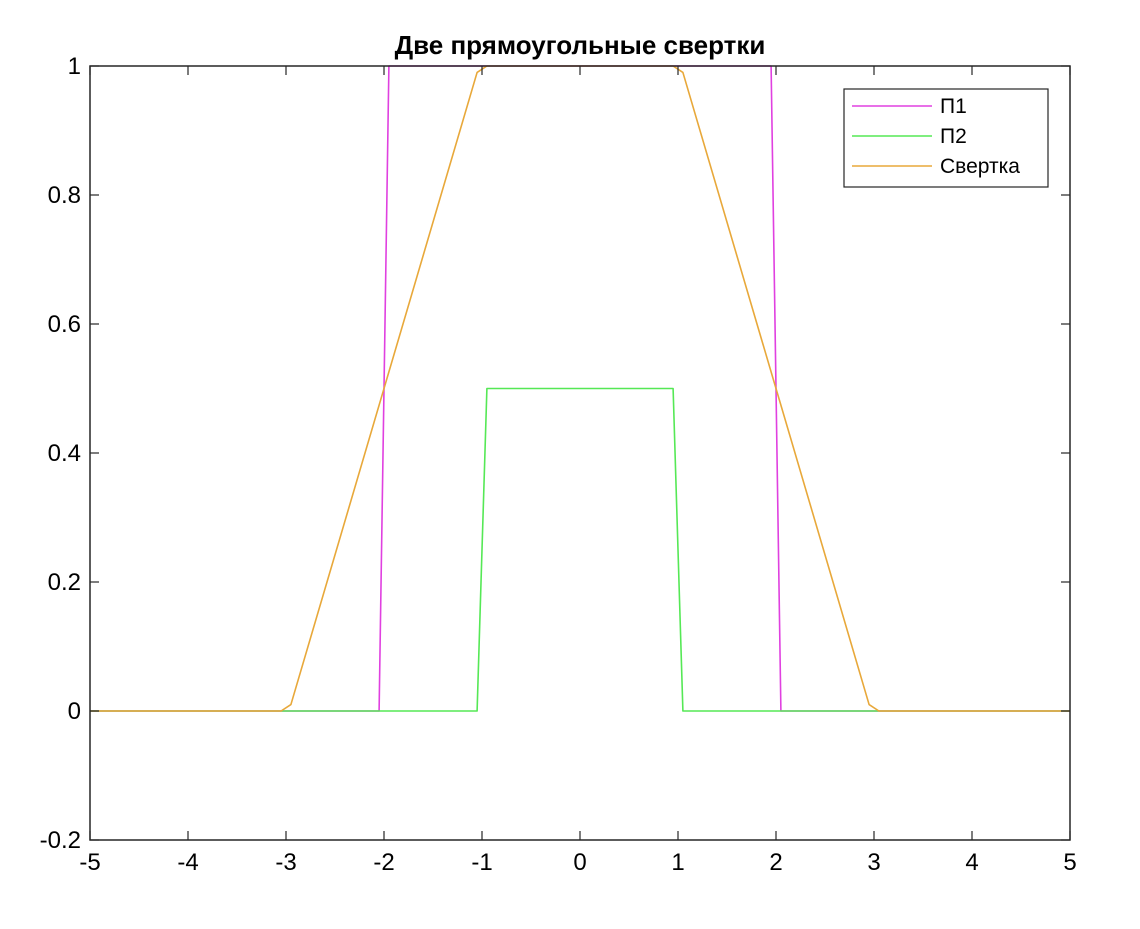  I want to click on x-tick-label: 5, so click(1069, 862).